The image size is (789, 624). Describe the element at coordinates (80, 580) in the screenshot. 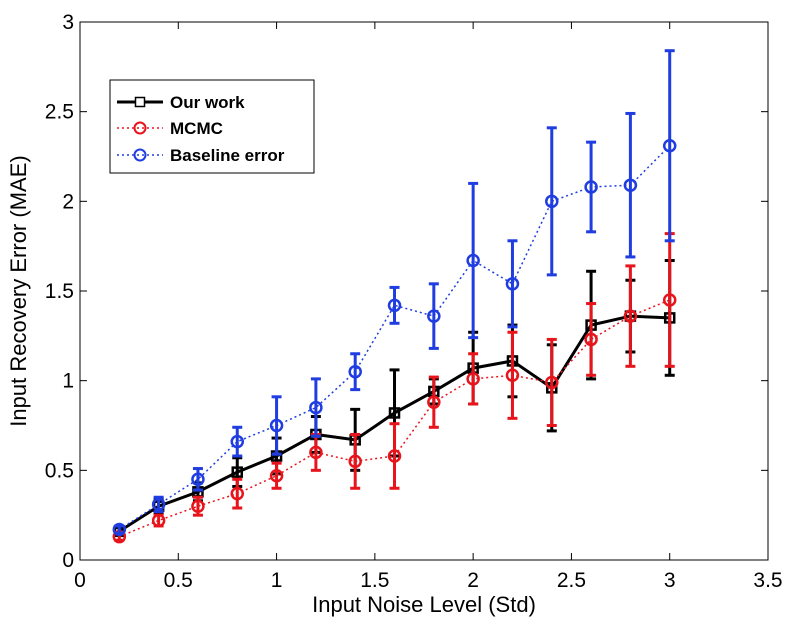

I see `x-tick-label: 0` at that location.